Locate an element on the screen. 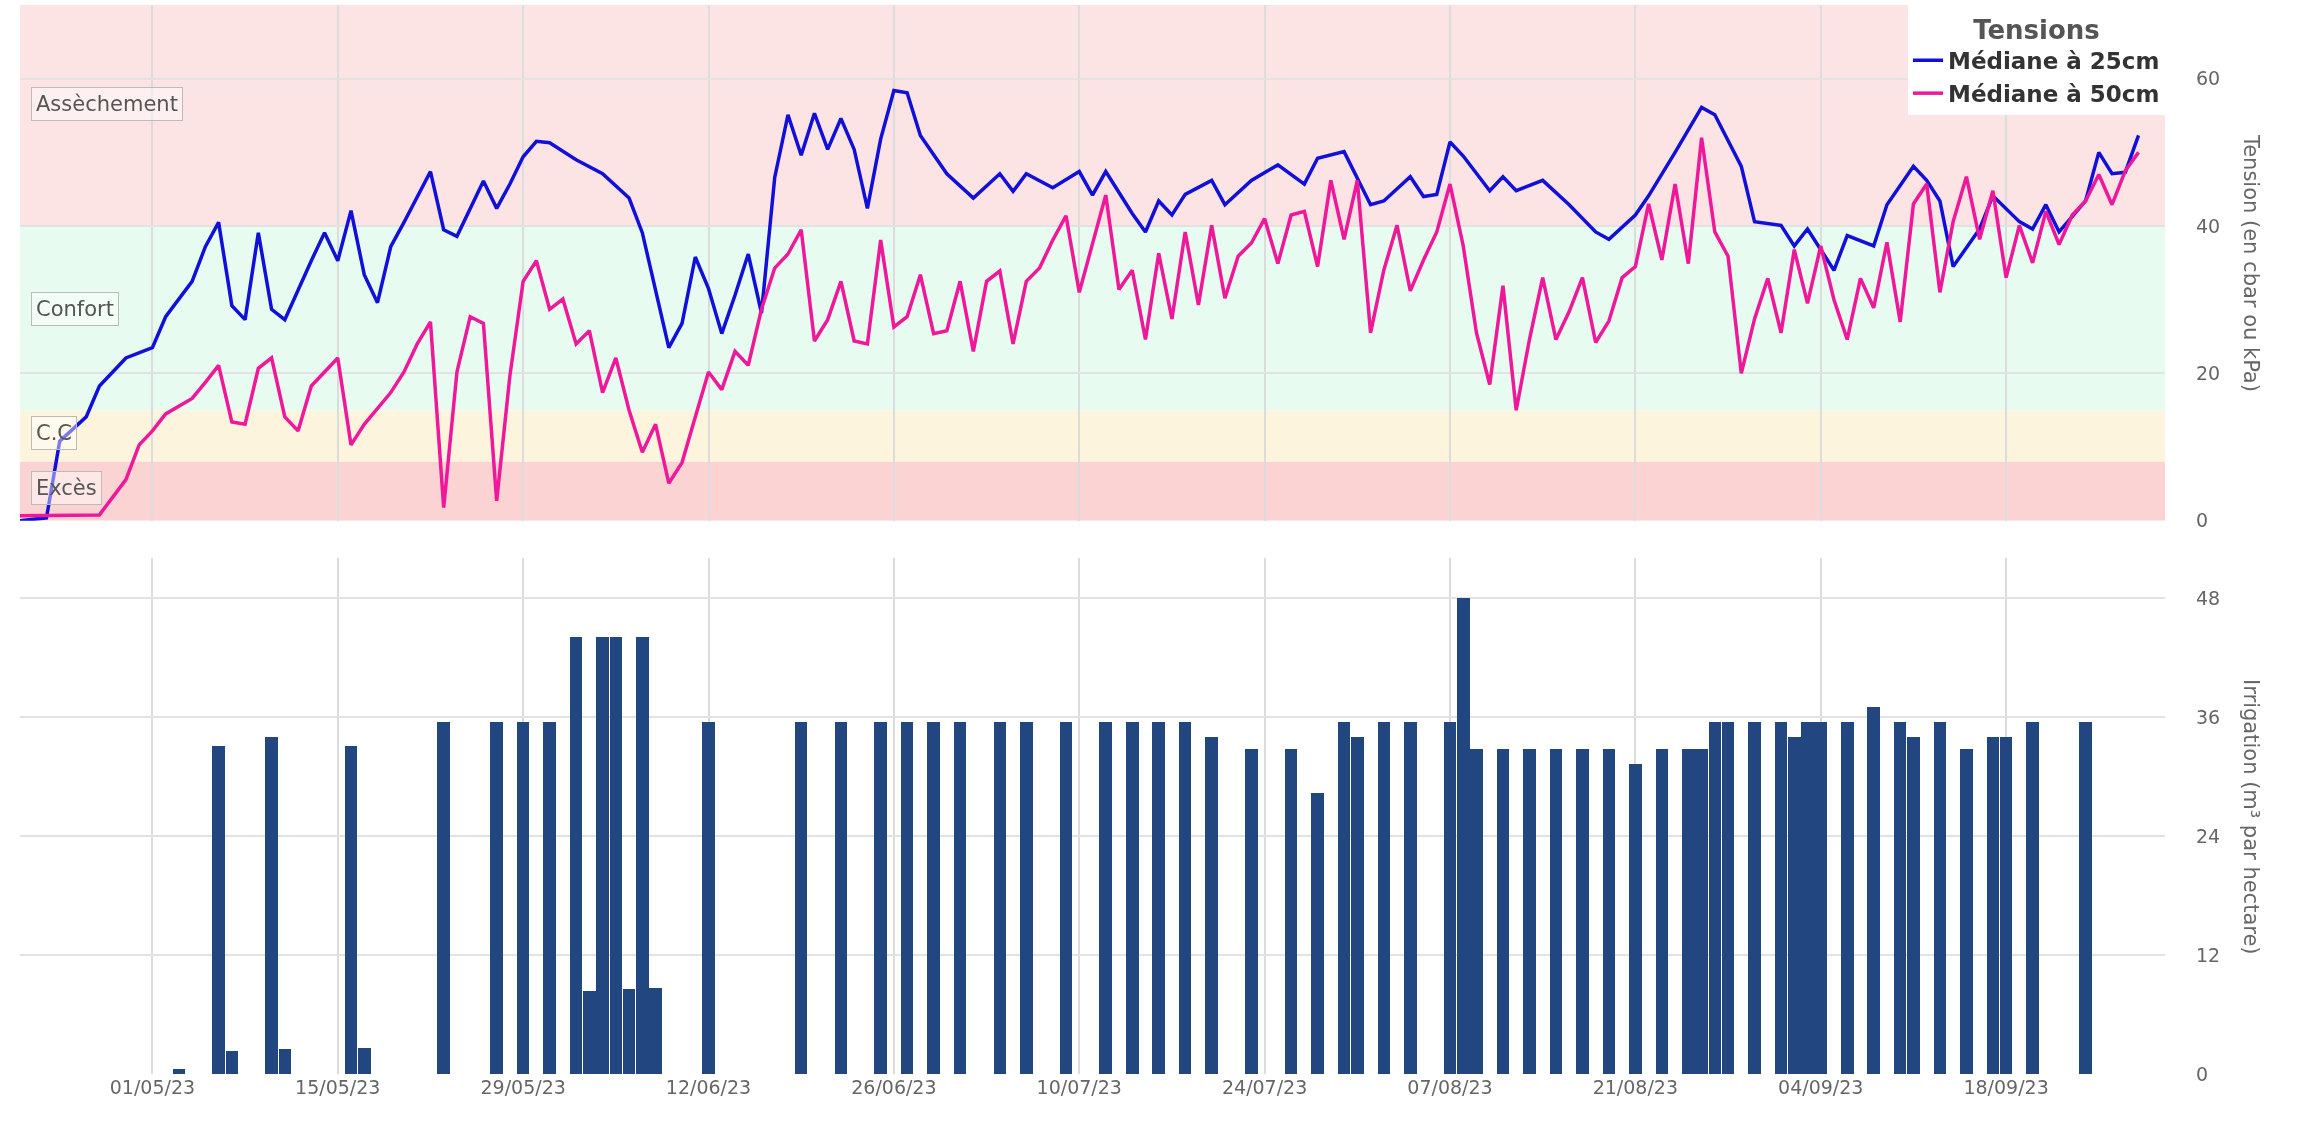 Image resolution: width=2315 pixels, height=1124 pixels. y-axis-title: Irrigation (m³ par hectare) is located at coordinates (2251, 817).